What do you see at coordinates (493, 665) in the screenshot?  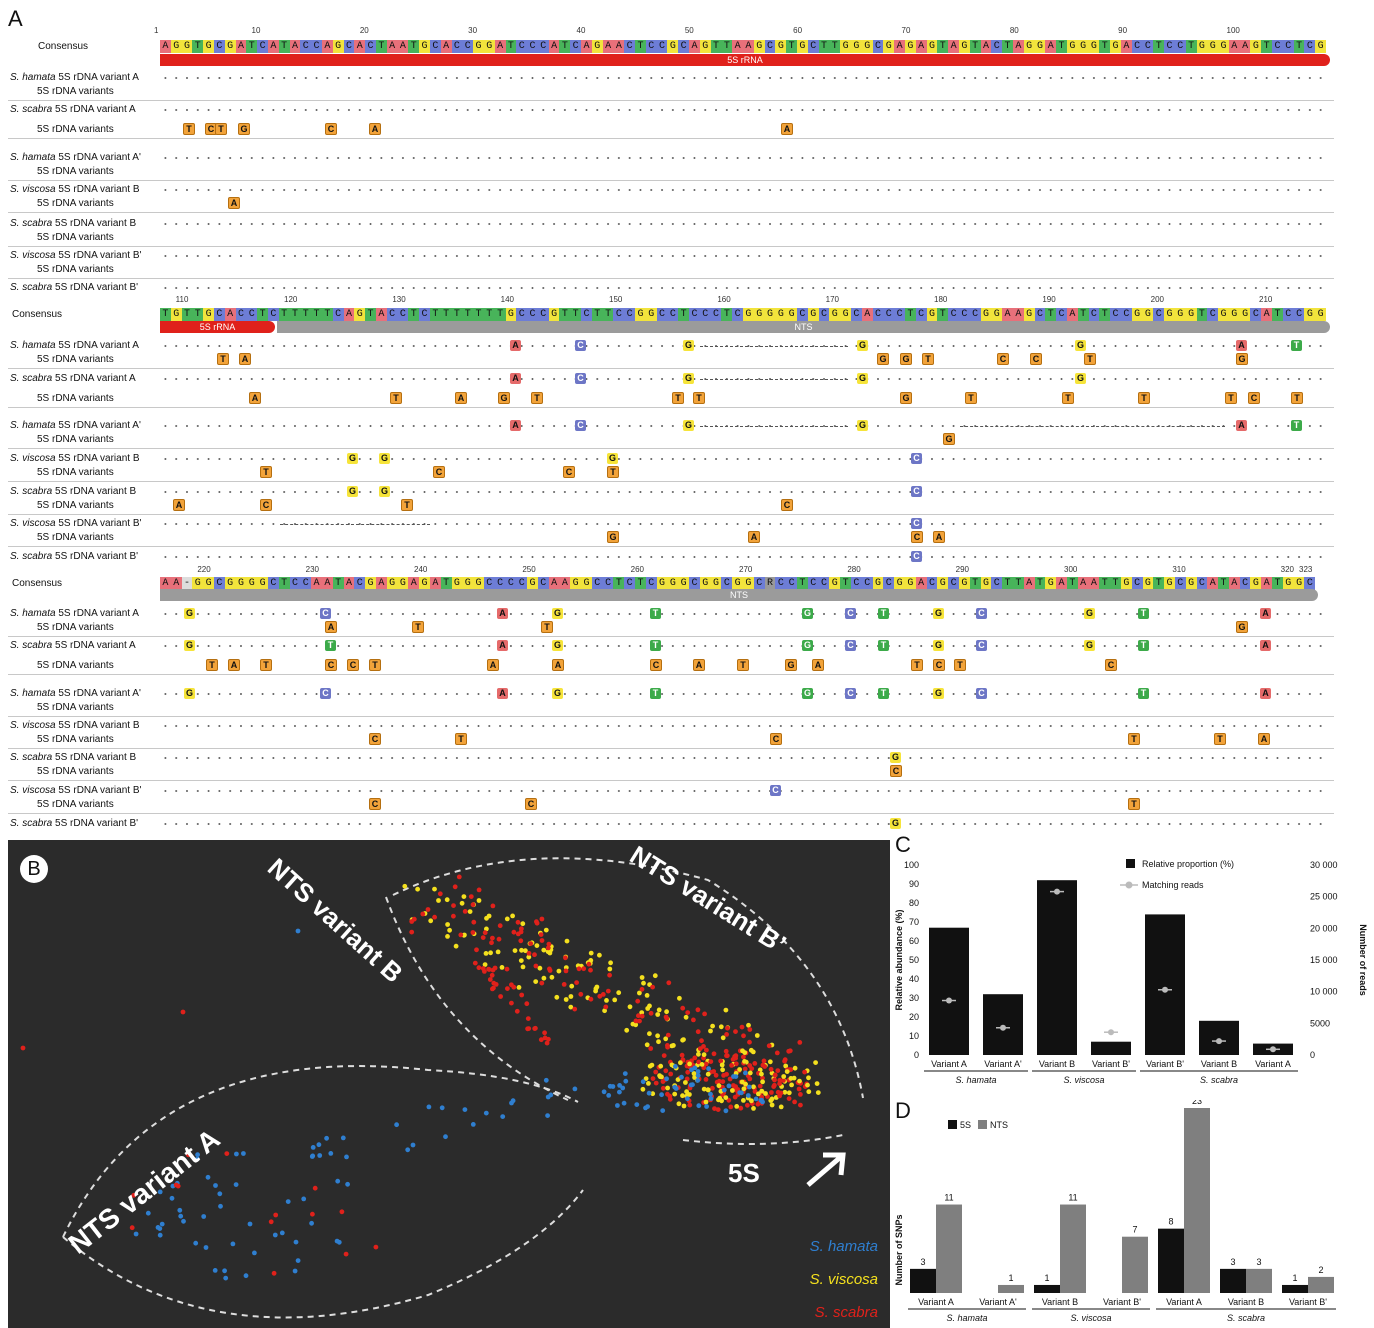 I see `variant-snp-mark: A` at bounding box center [493, 665].